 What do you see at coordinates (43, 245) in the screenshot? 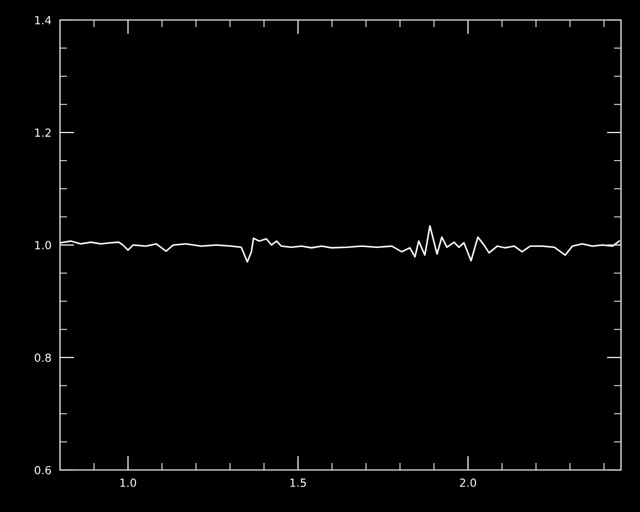
I see `y-tick-label: 1.0` at bounding box center [43, 245].